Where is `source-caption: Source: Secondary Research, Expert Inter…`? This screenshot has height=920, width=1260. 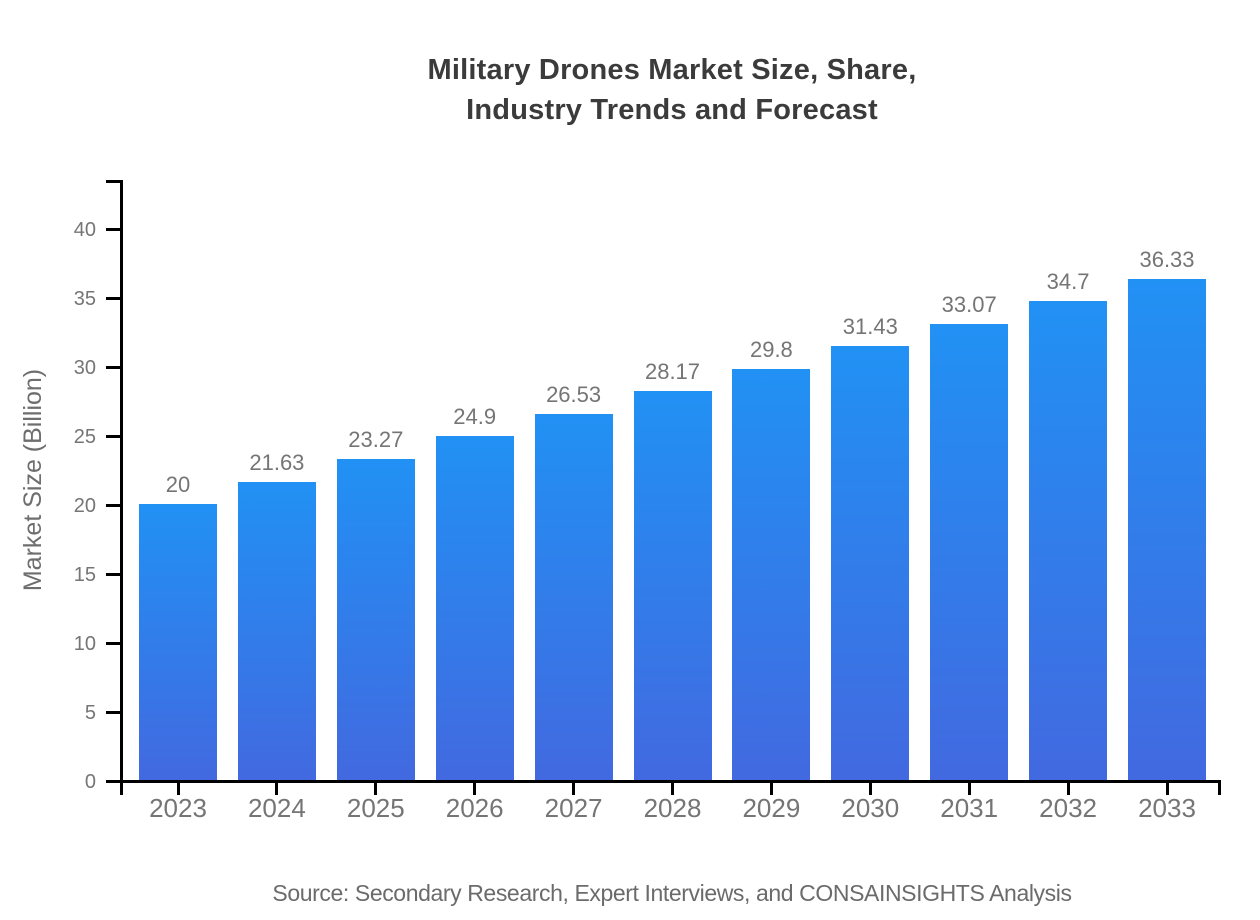 source-caption: Source: Secondary Research, Expert Inter… is located at coordinates (672, 893).